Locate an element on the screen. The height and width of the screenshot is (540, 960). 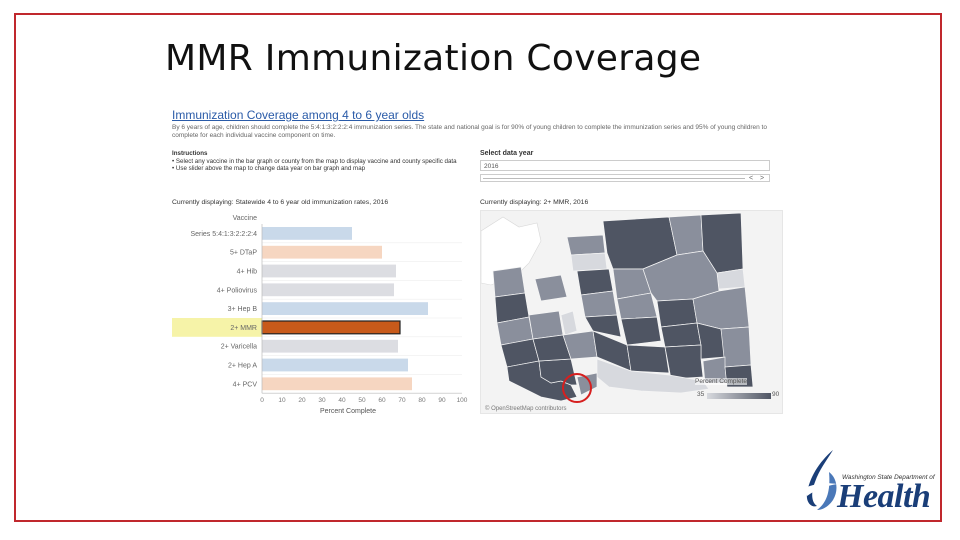
highlight-circle is located at coordinates (577, 388).